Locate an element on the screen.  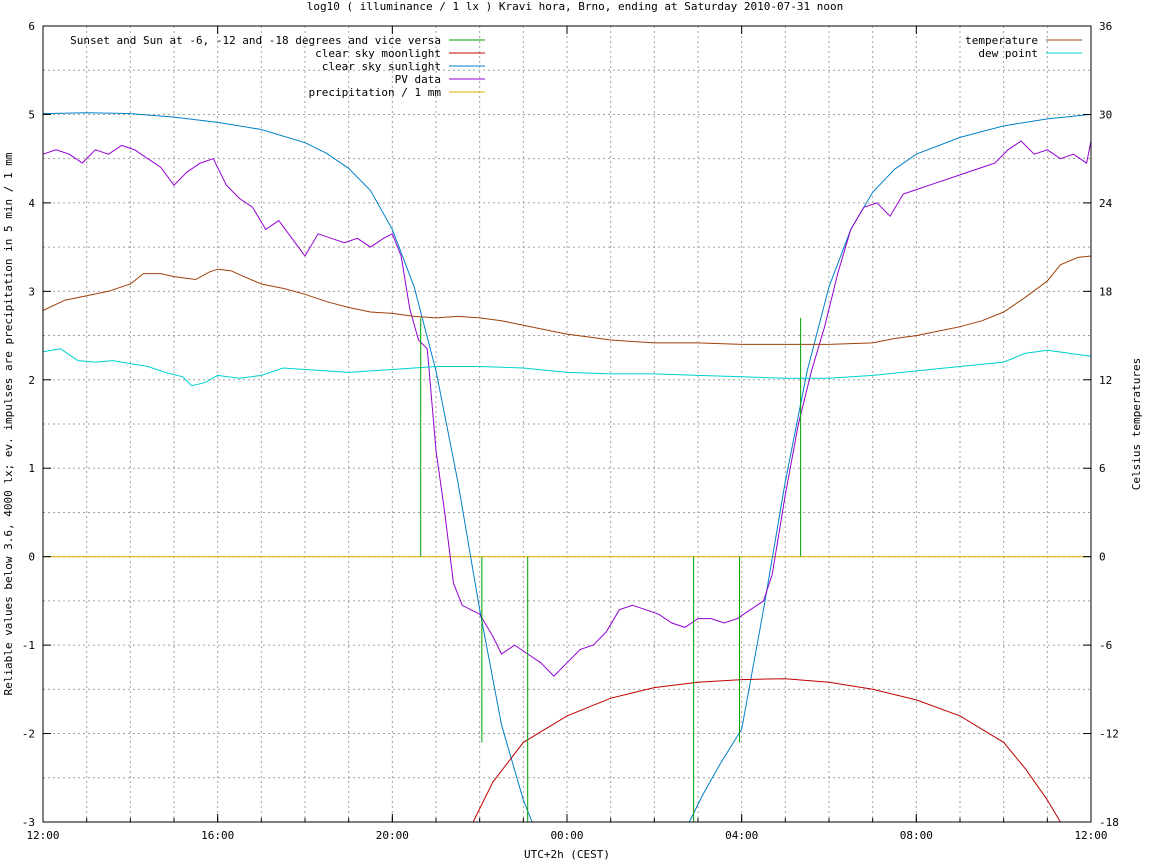
y-tick-label: 5 is located at coordinates (31, 114).